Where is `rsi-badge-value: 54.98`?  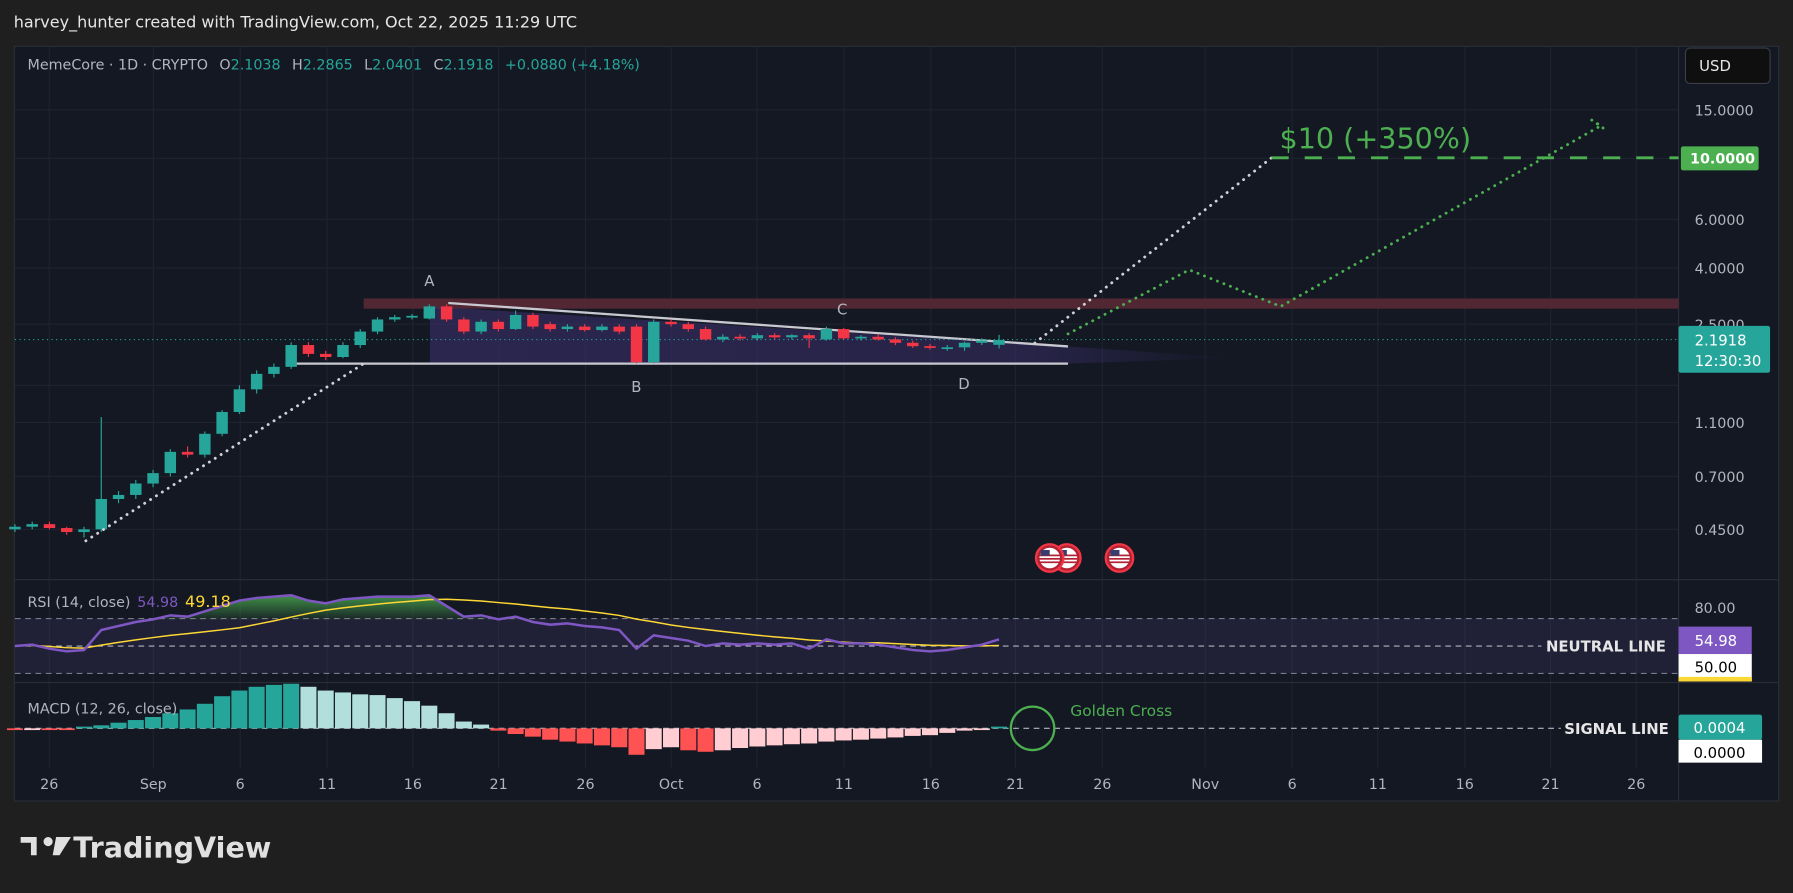
rsi-badge-value: 54.98 is located at coordinates (1716, 641).